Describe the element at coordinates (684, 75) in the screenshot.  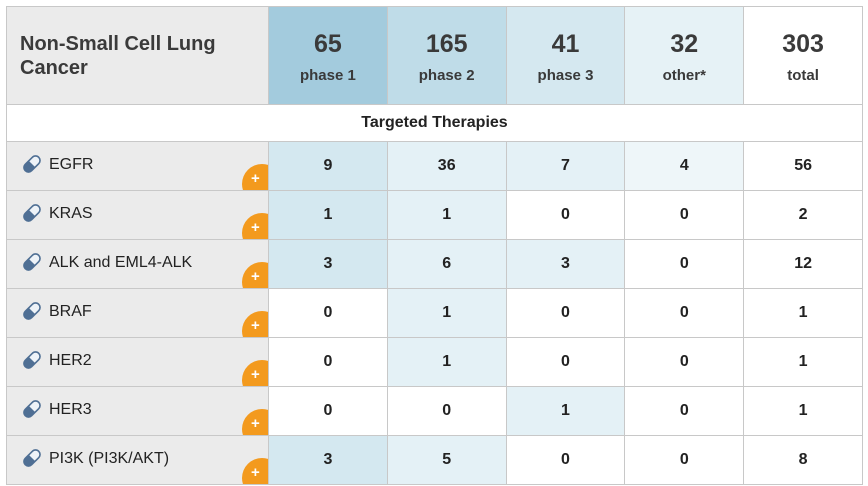
I see `other-label: other*` at that location.